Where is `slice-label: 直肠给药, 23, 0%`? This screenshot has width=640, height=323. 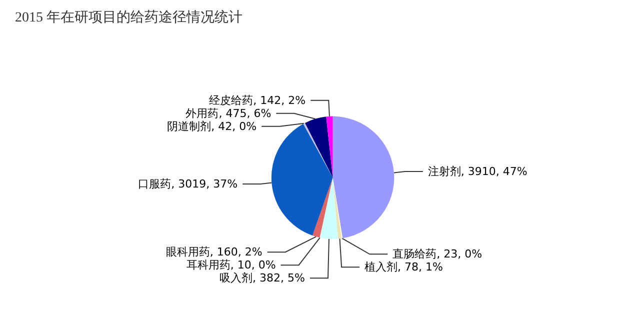 slice-label: 直肠给药, 23, 0% is located at coordinates (437, 254).